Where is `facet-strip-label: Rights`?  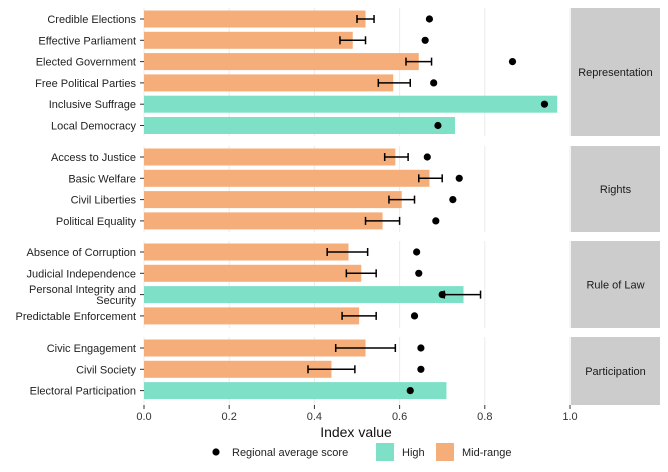
facet-strip-label: Rights is located at coordinates (616, 190).